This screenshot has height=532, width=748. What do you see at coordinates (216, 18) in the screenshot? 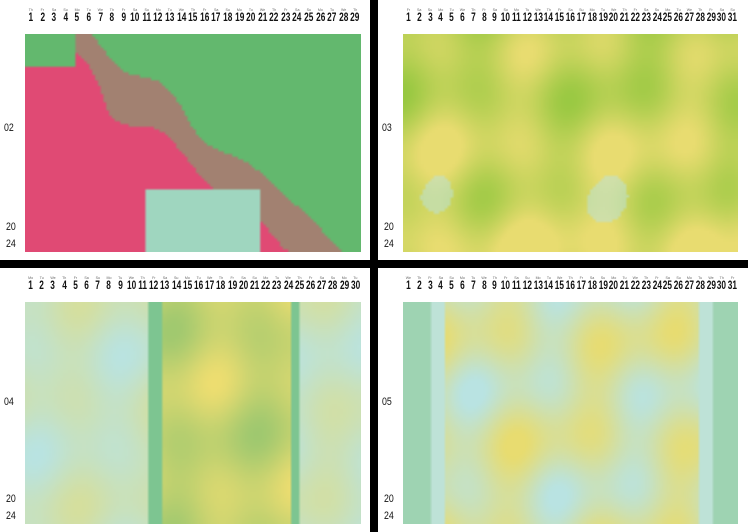
I see `day-number: 17` at bounding box center [216, 18].